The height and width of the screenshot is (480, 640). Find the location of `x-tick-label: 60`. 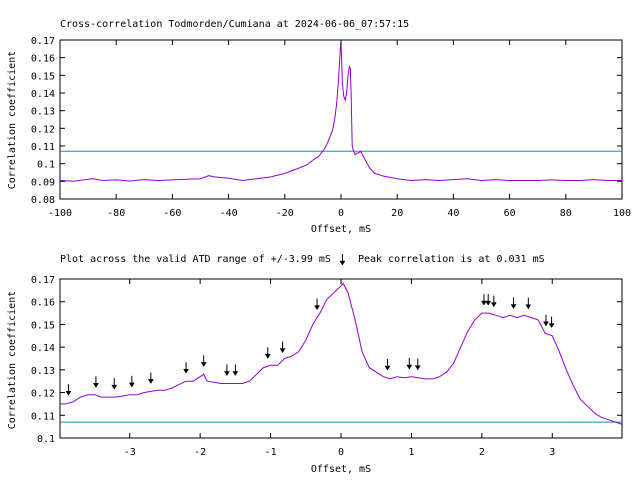

x-tick-label: 60 is located at coordinates (510, 213).